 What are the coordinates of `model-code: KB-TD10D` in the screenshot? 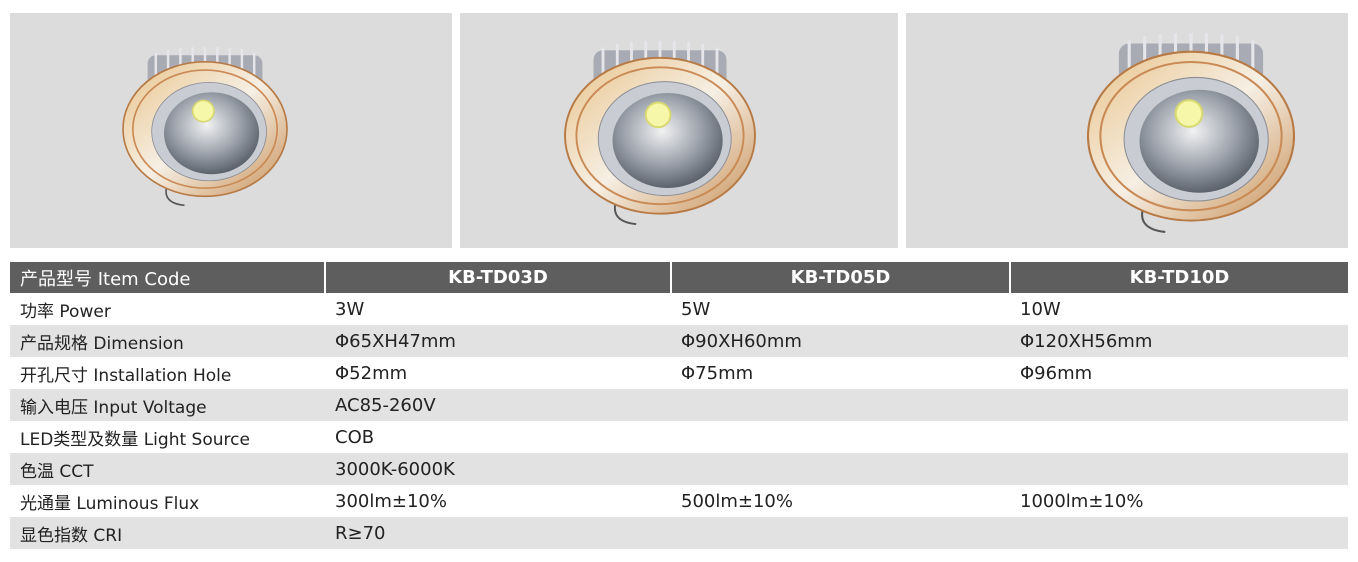 It's located at (1178, 277).